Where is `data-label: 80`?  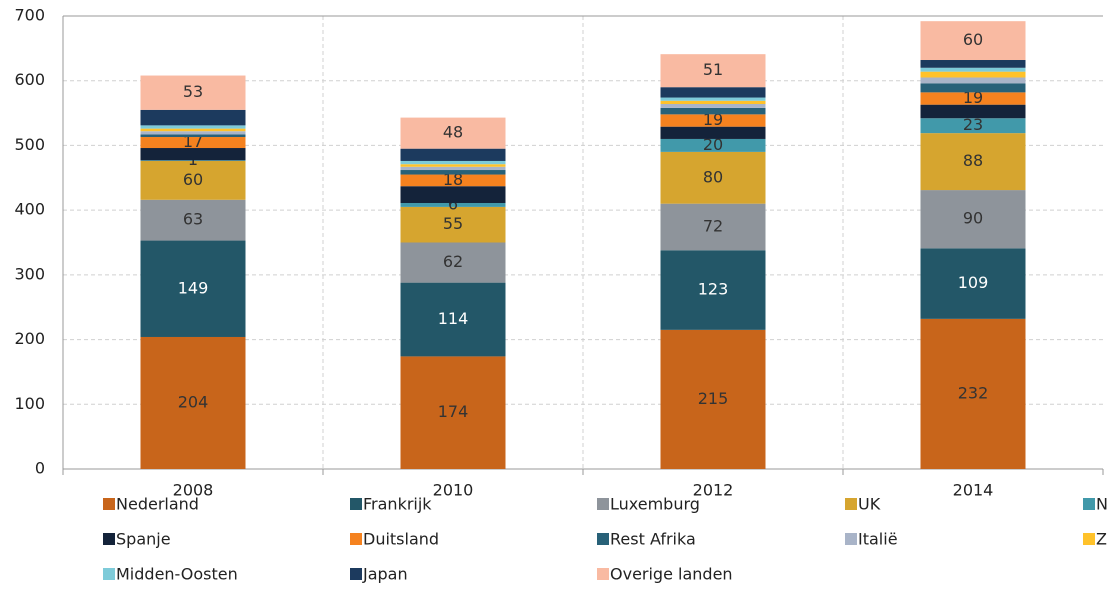 data-label: 80 is located at coordinates (713, 176).